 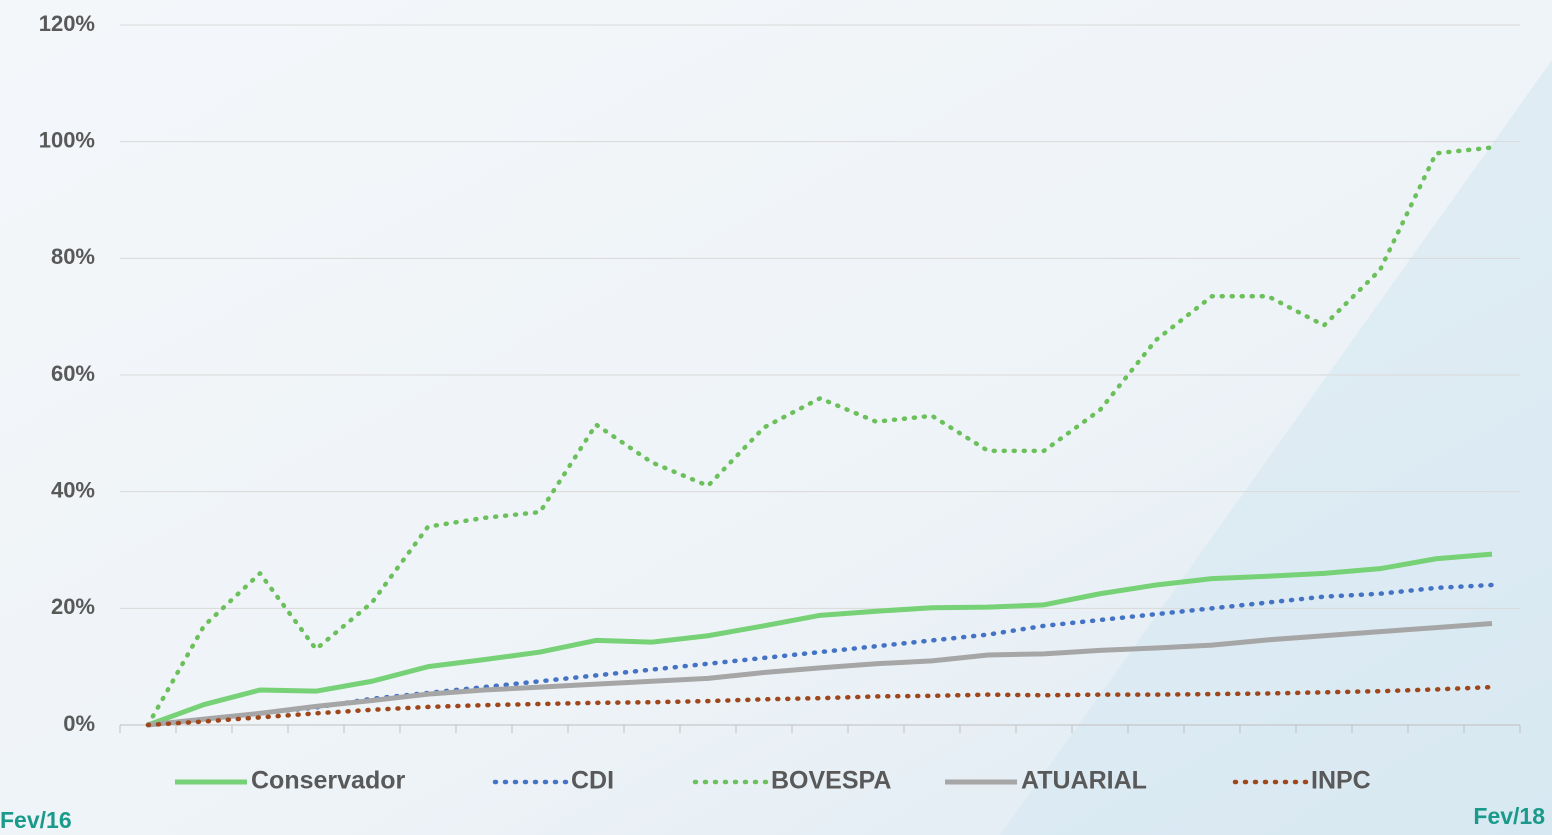 I want to click on y-tick-label: 0%, so click(x=79, y=723).